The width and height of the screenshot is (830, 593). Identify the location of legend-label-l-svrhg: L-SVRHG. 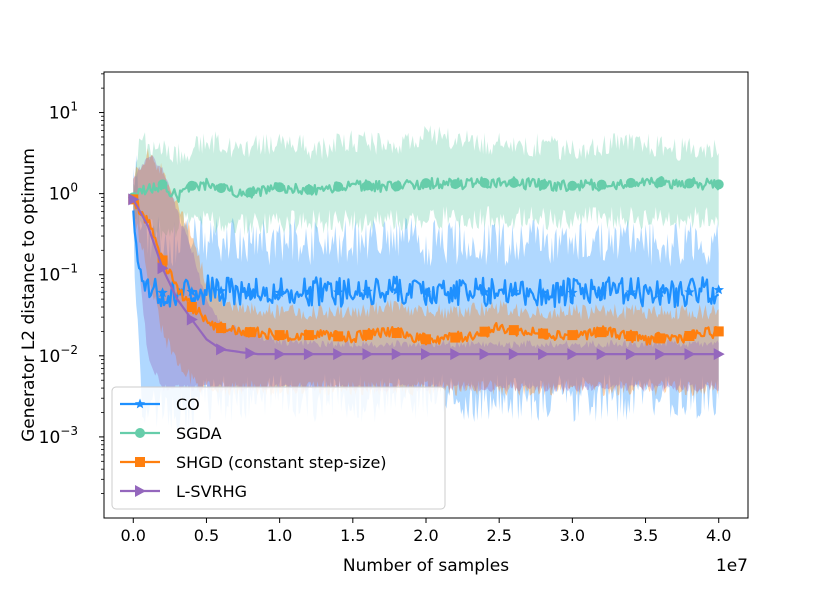
(211, 491).